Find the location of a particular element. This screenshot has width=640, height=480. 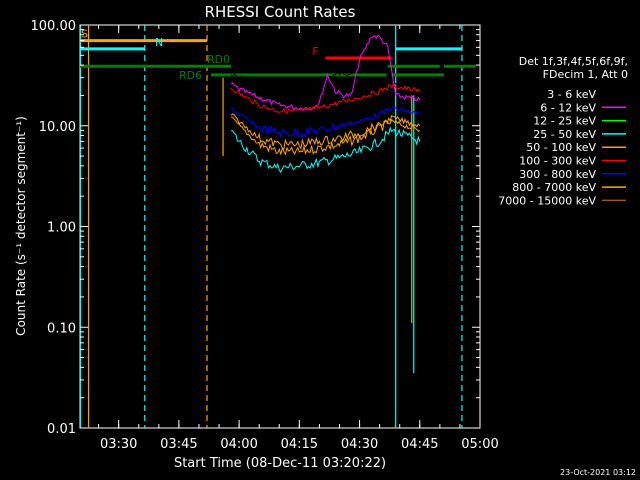

y-tick-label: 100.00 is located at coordinates (54, 26).